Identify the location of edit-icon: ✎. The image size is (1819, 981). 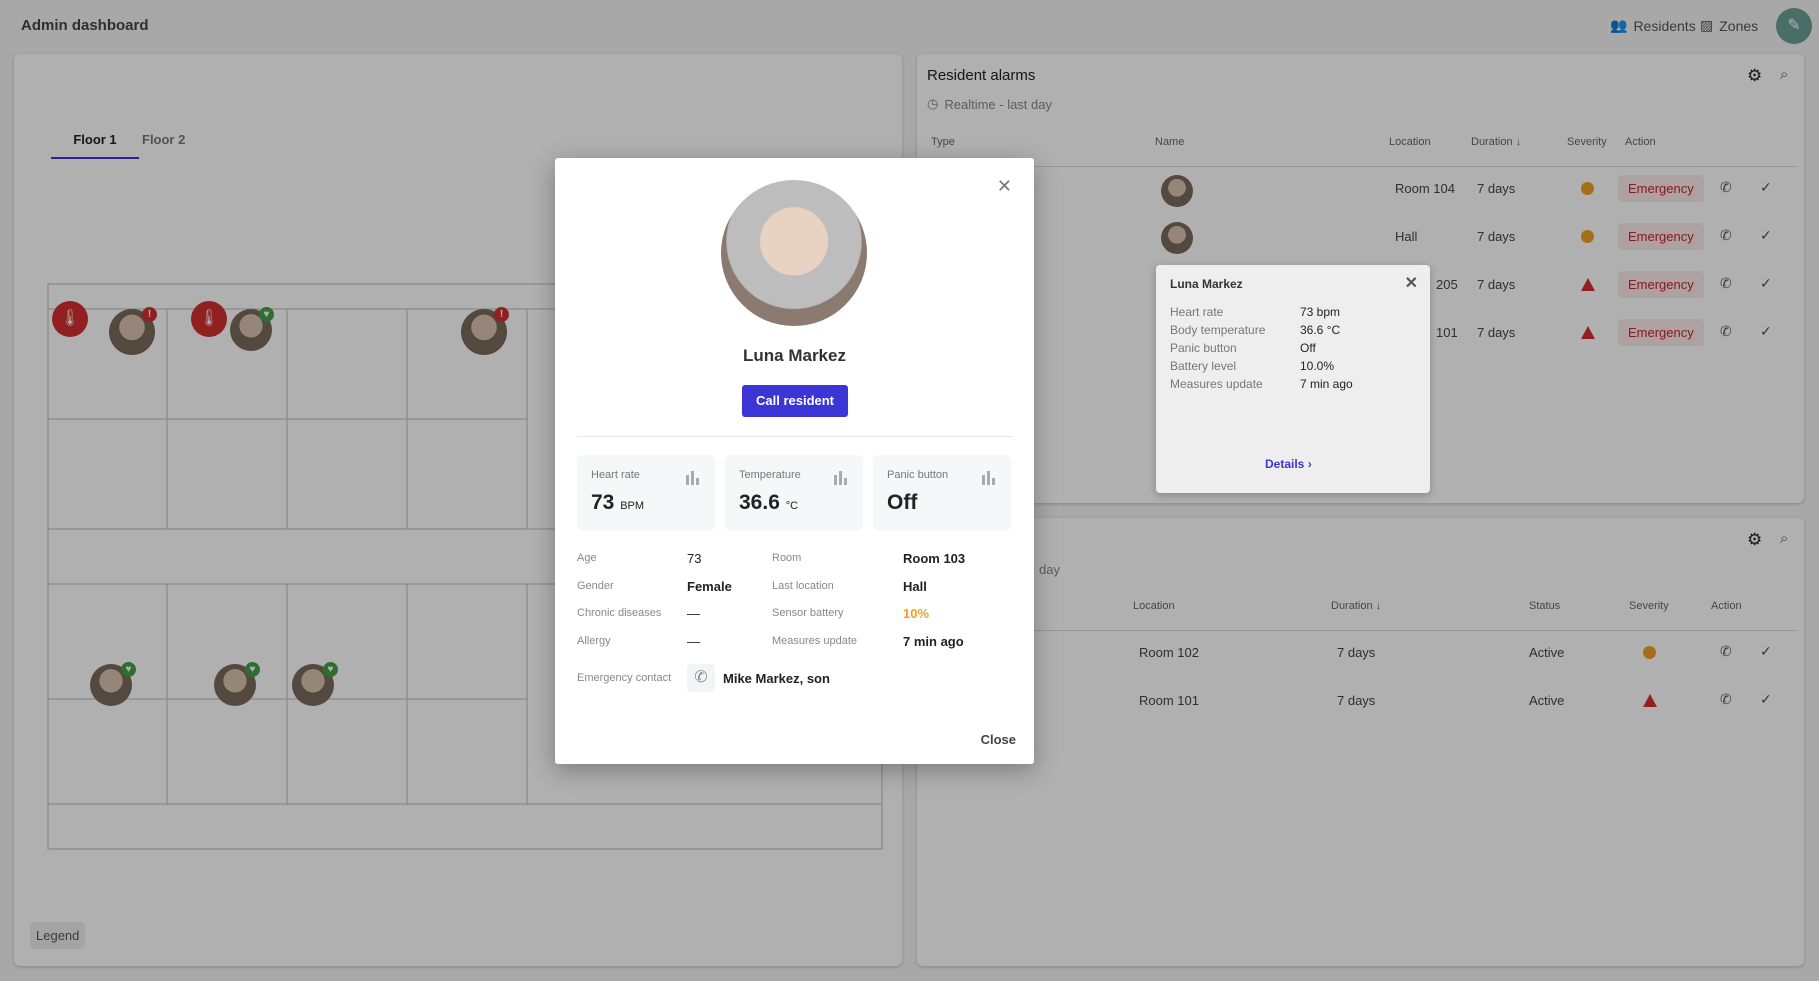
(1794, 25).